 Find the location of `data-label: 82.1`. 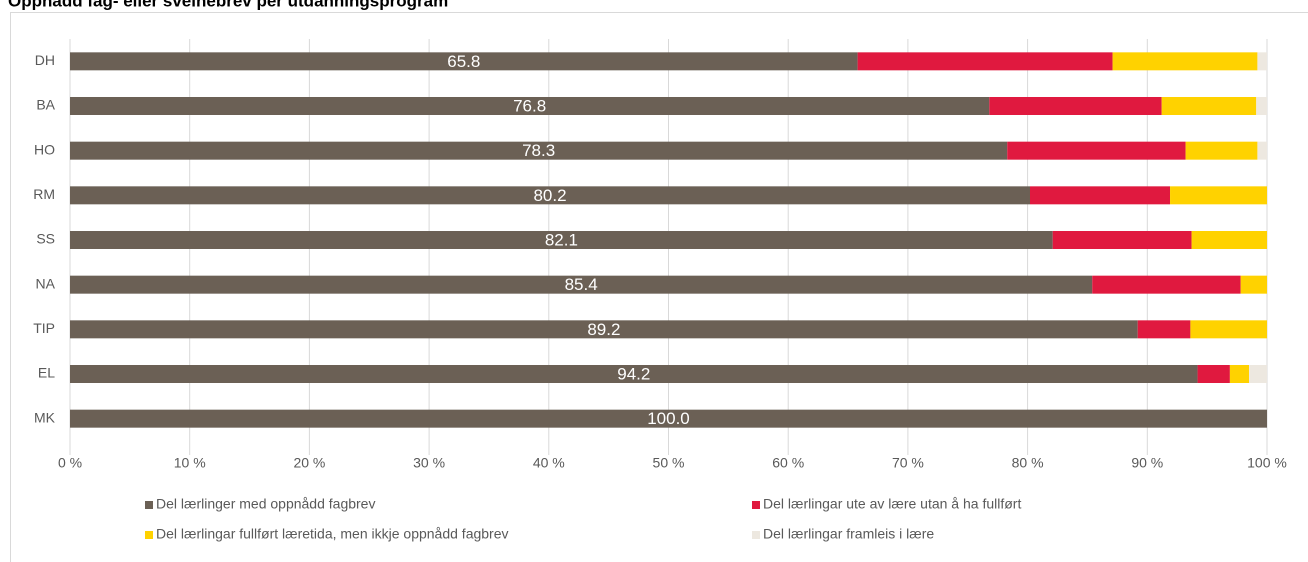

data-label: 82.1 is located at coordinates (561, 239).